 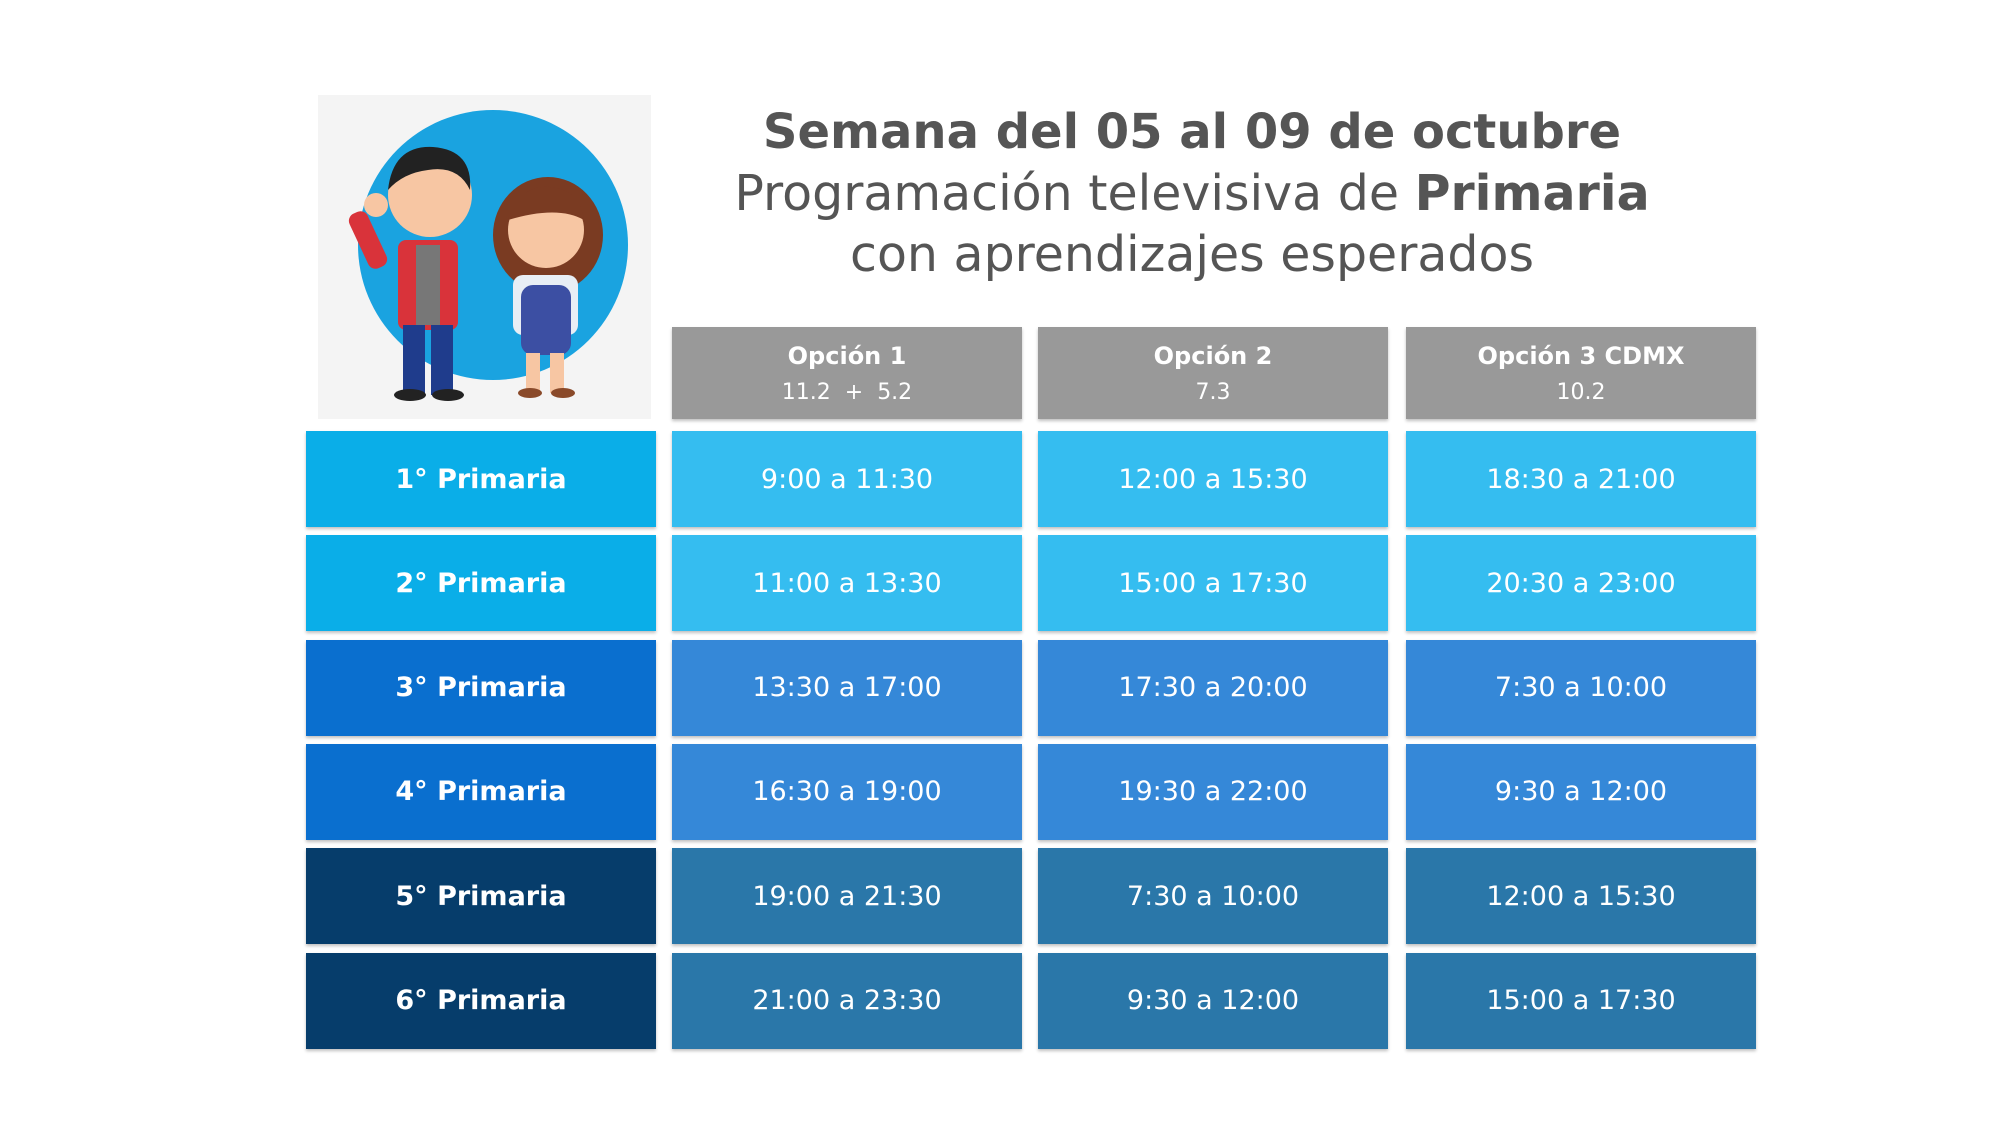 What do you see at coordinates (1213, 791) in the screenshot?
I see `time-cell: 19:30 a 22:00` at bounding box center [1213, 791].